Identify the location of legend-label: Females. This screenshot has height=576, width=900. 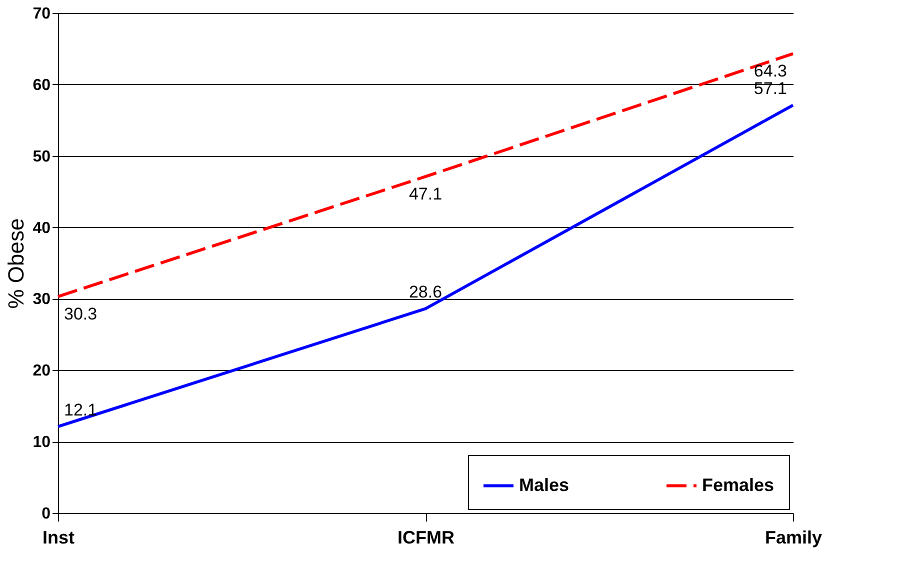
(738, 484).